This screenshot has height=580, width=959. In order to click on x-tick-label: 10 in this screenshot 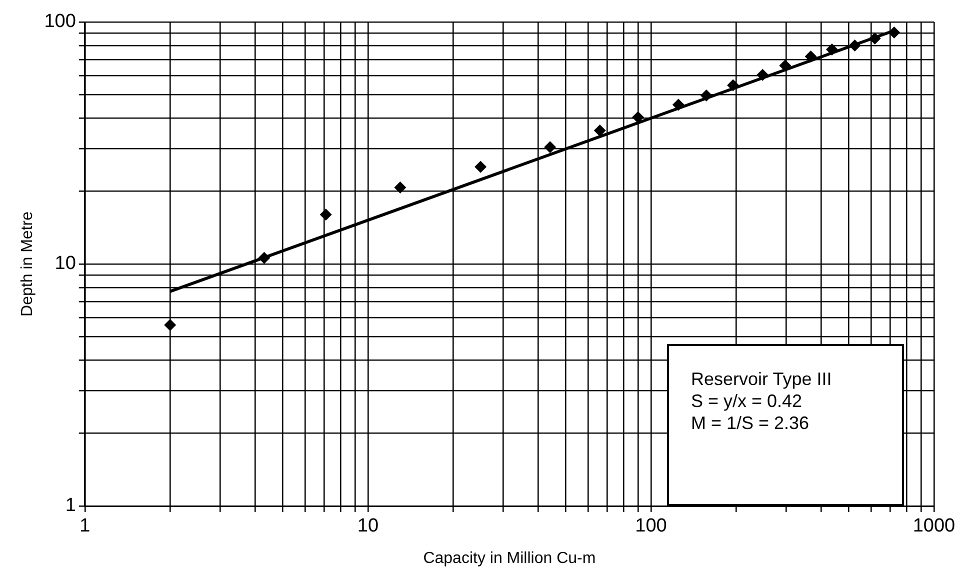, I will do `click(368, 526)`.